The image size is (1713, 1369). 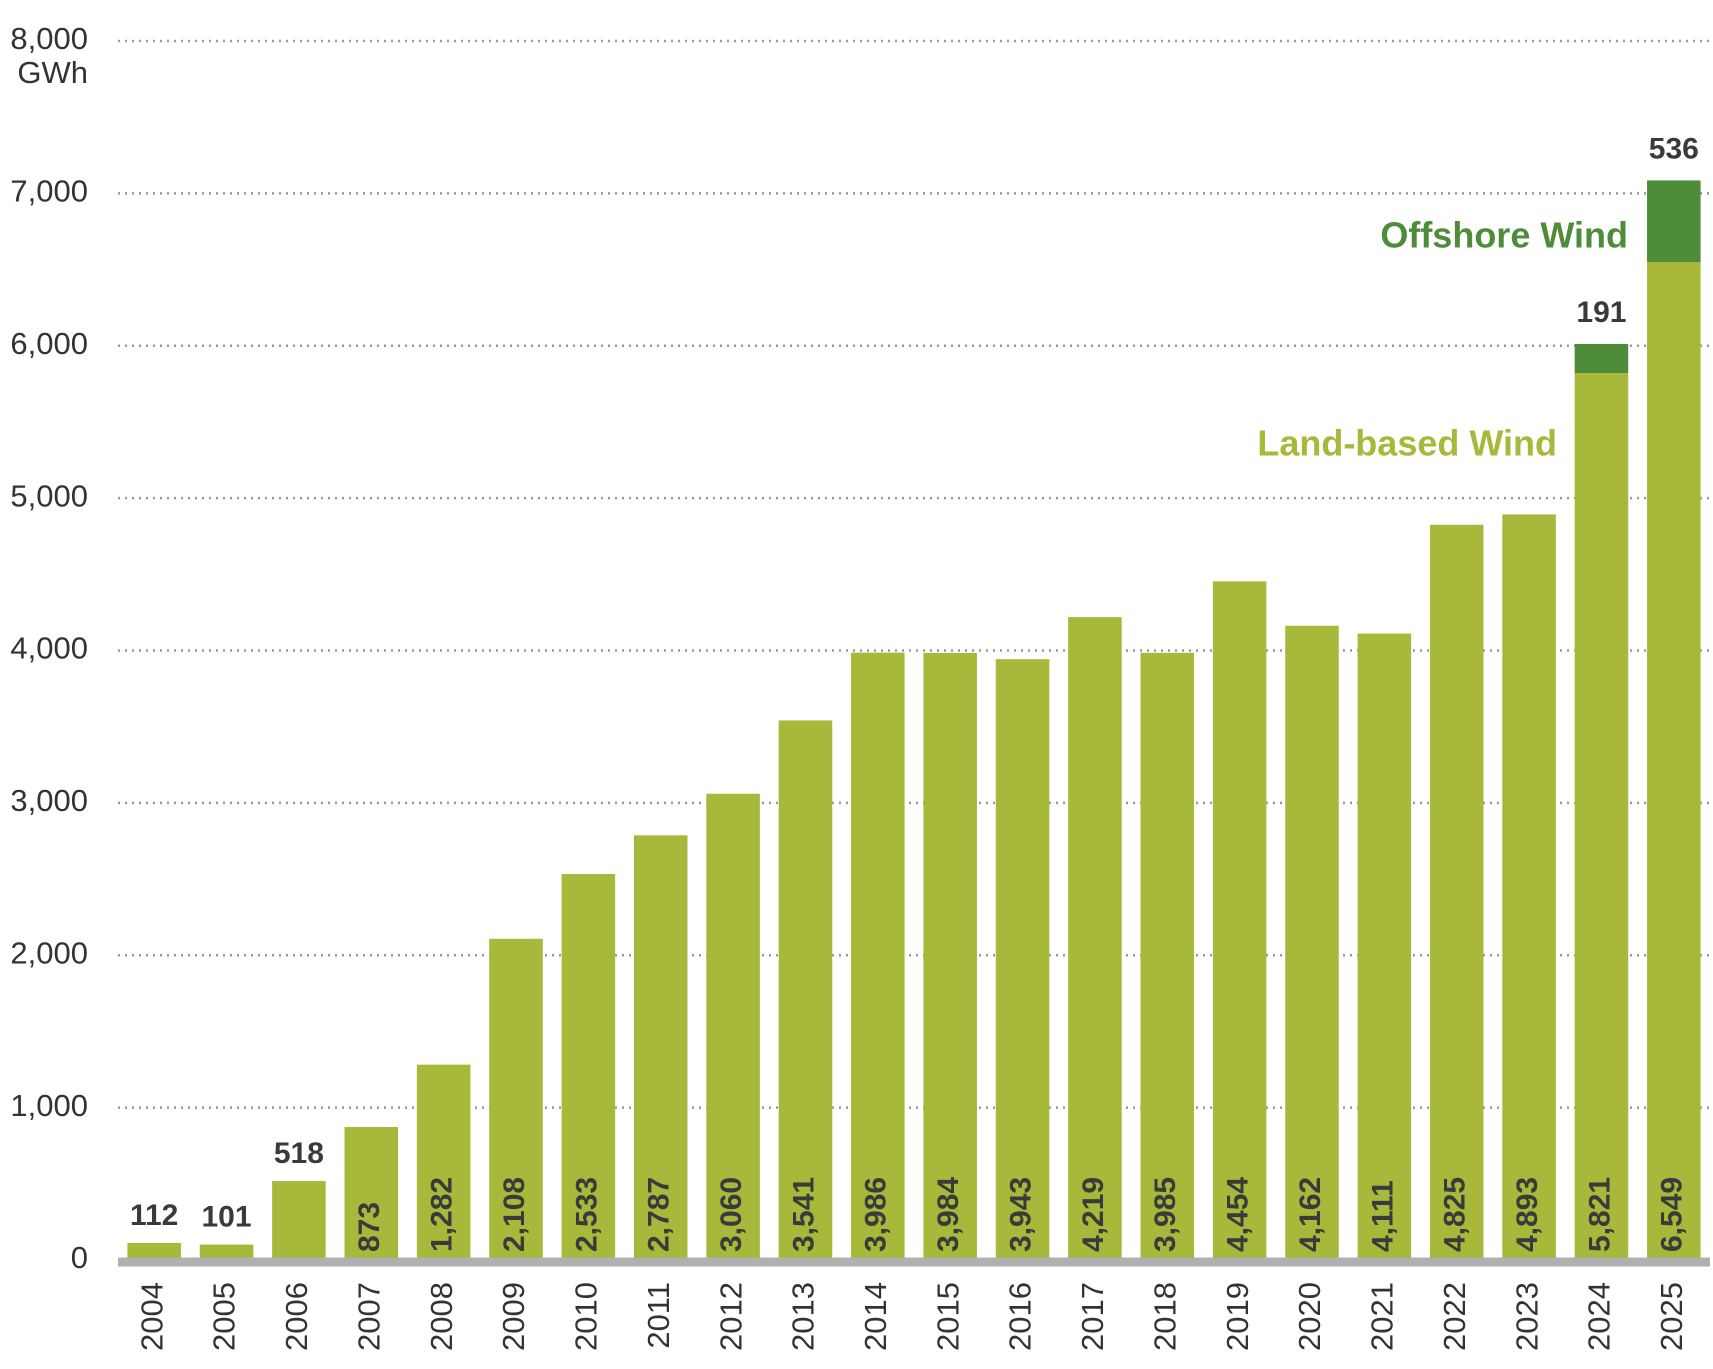 What do you see at coordinates (1309, 1316) in the screenshot?
I see `x-tick-label: 2020` at bounding box center [1309, 1316].